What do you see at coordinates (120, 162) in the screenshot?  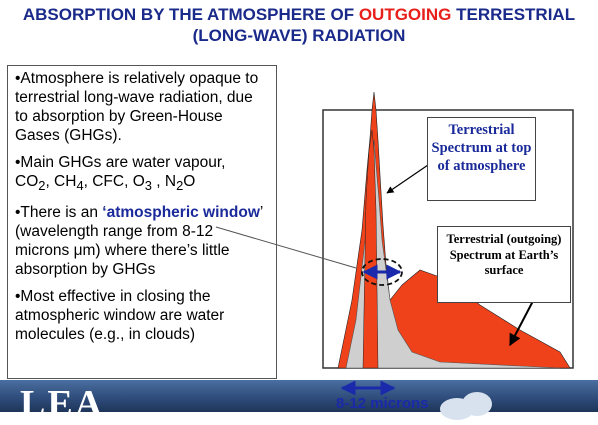 I see `bullet-2-prefix: •Main GHGs are water vapour,` at bounding box center [120, 162].